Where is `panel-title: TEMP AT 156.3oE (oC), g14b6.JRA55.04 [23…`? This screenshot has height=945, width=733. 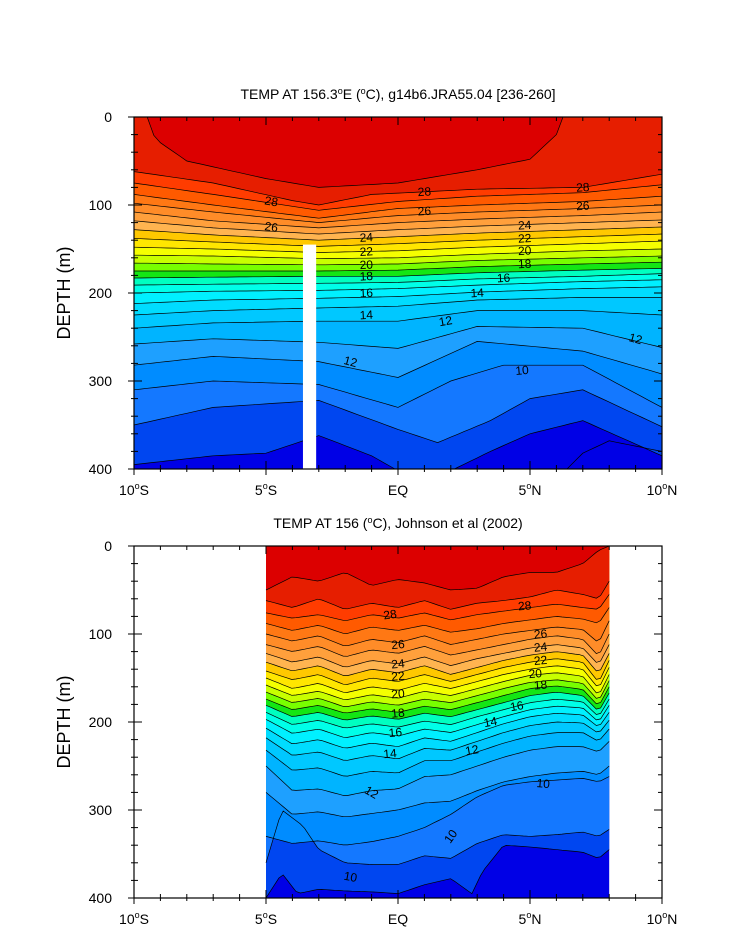
panel-title: TEMP AT 156.3oE (oC), g14b6.JRA55.04 [23… is located at coordinates (397, 94).